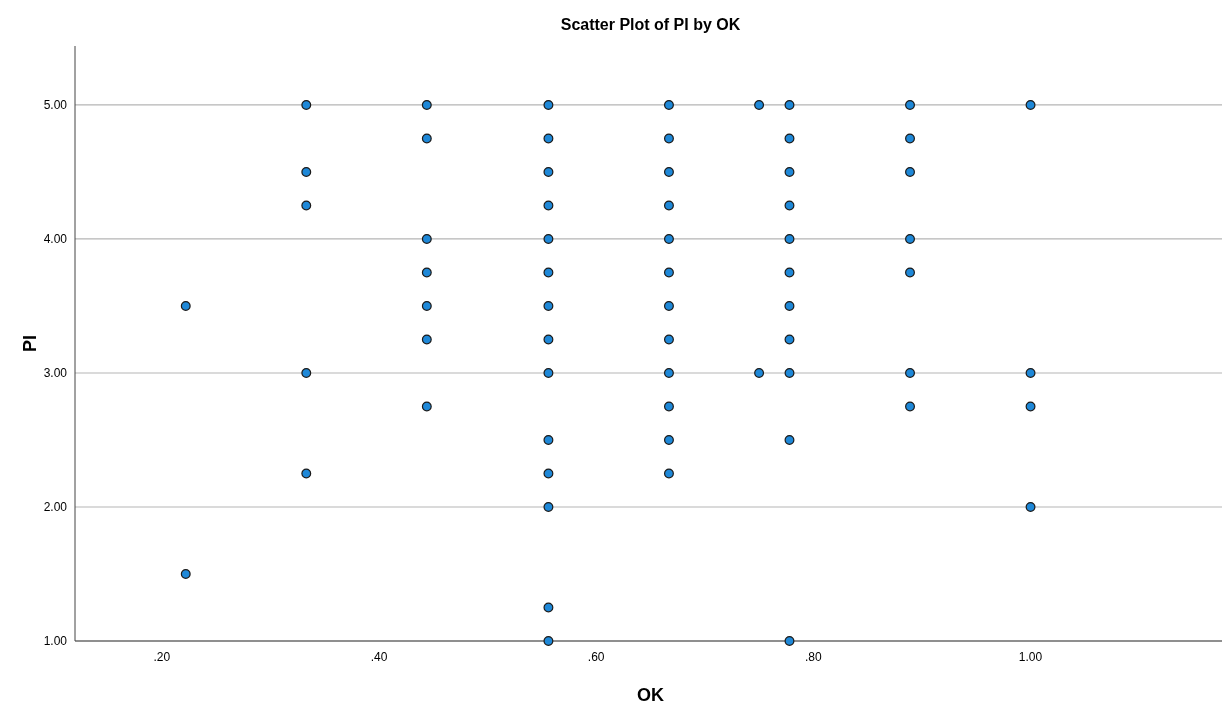  What do you see at coordinates (55, 507) in the screenshot?
I see `y-tick-label: 2.00` at bounding box center [55, 507].